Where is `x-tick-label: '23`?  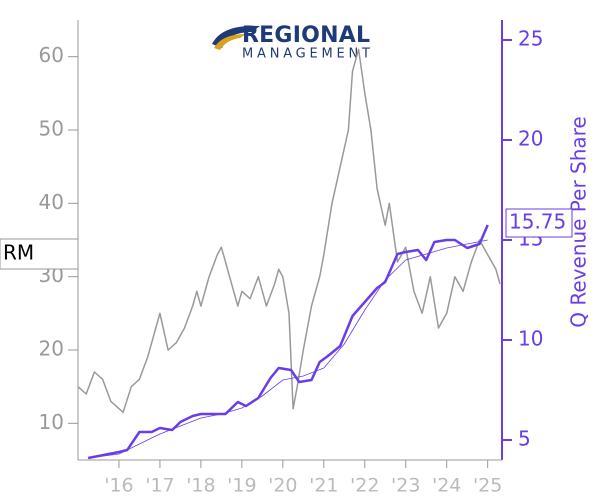 x-tick-label: '23 is located at coordinates (405, 486).